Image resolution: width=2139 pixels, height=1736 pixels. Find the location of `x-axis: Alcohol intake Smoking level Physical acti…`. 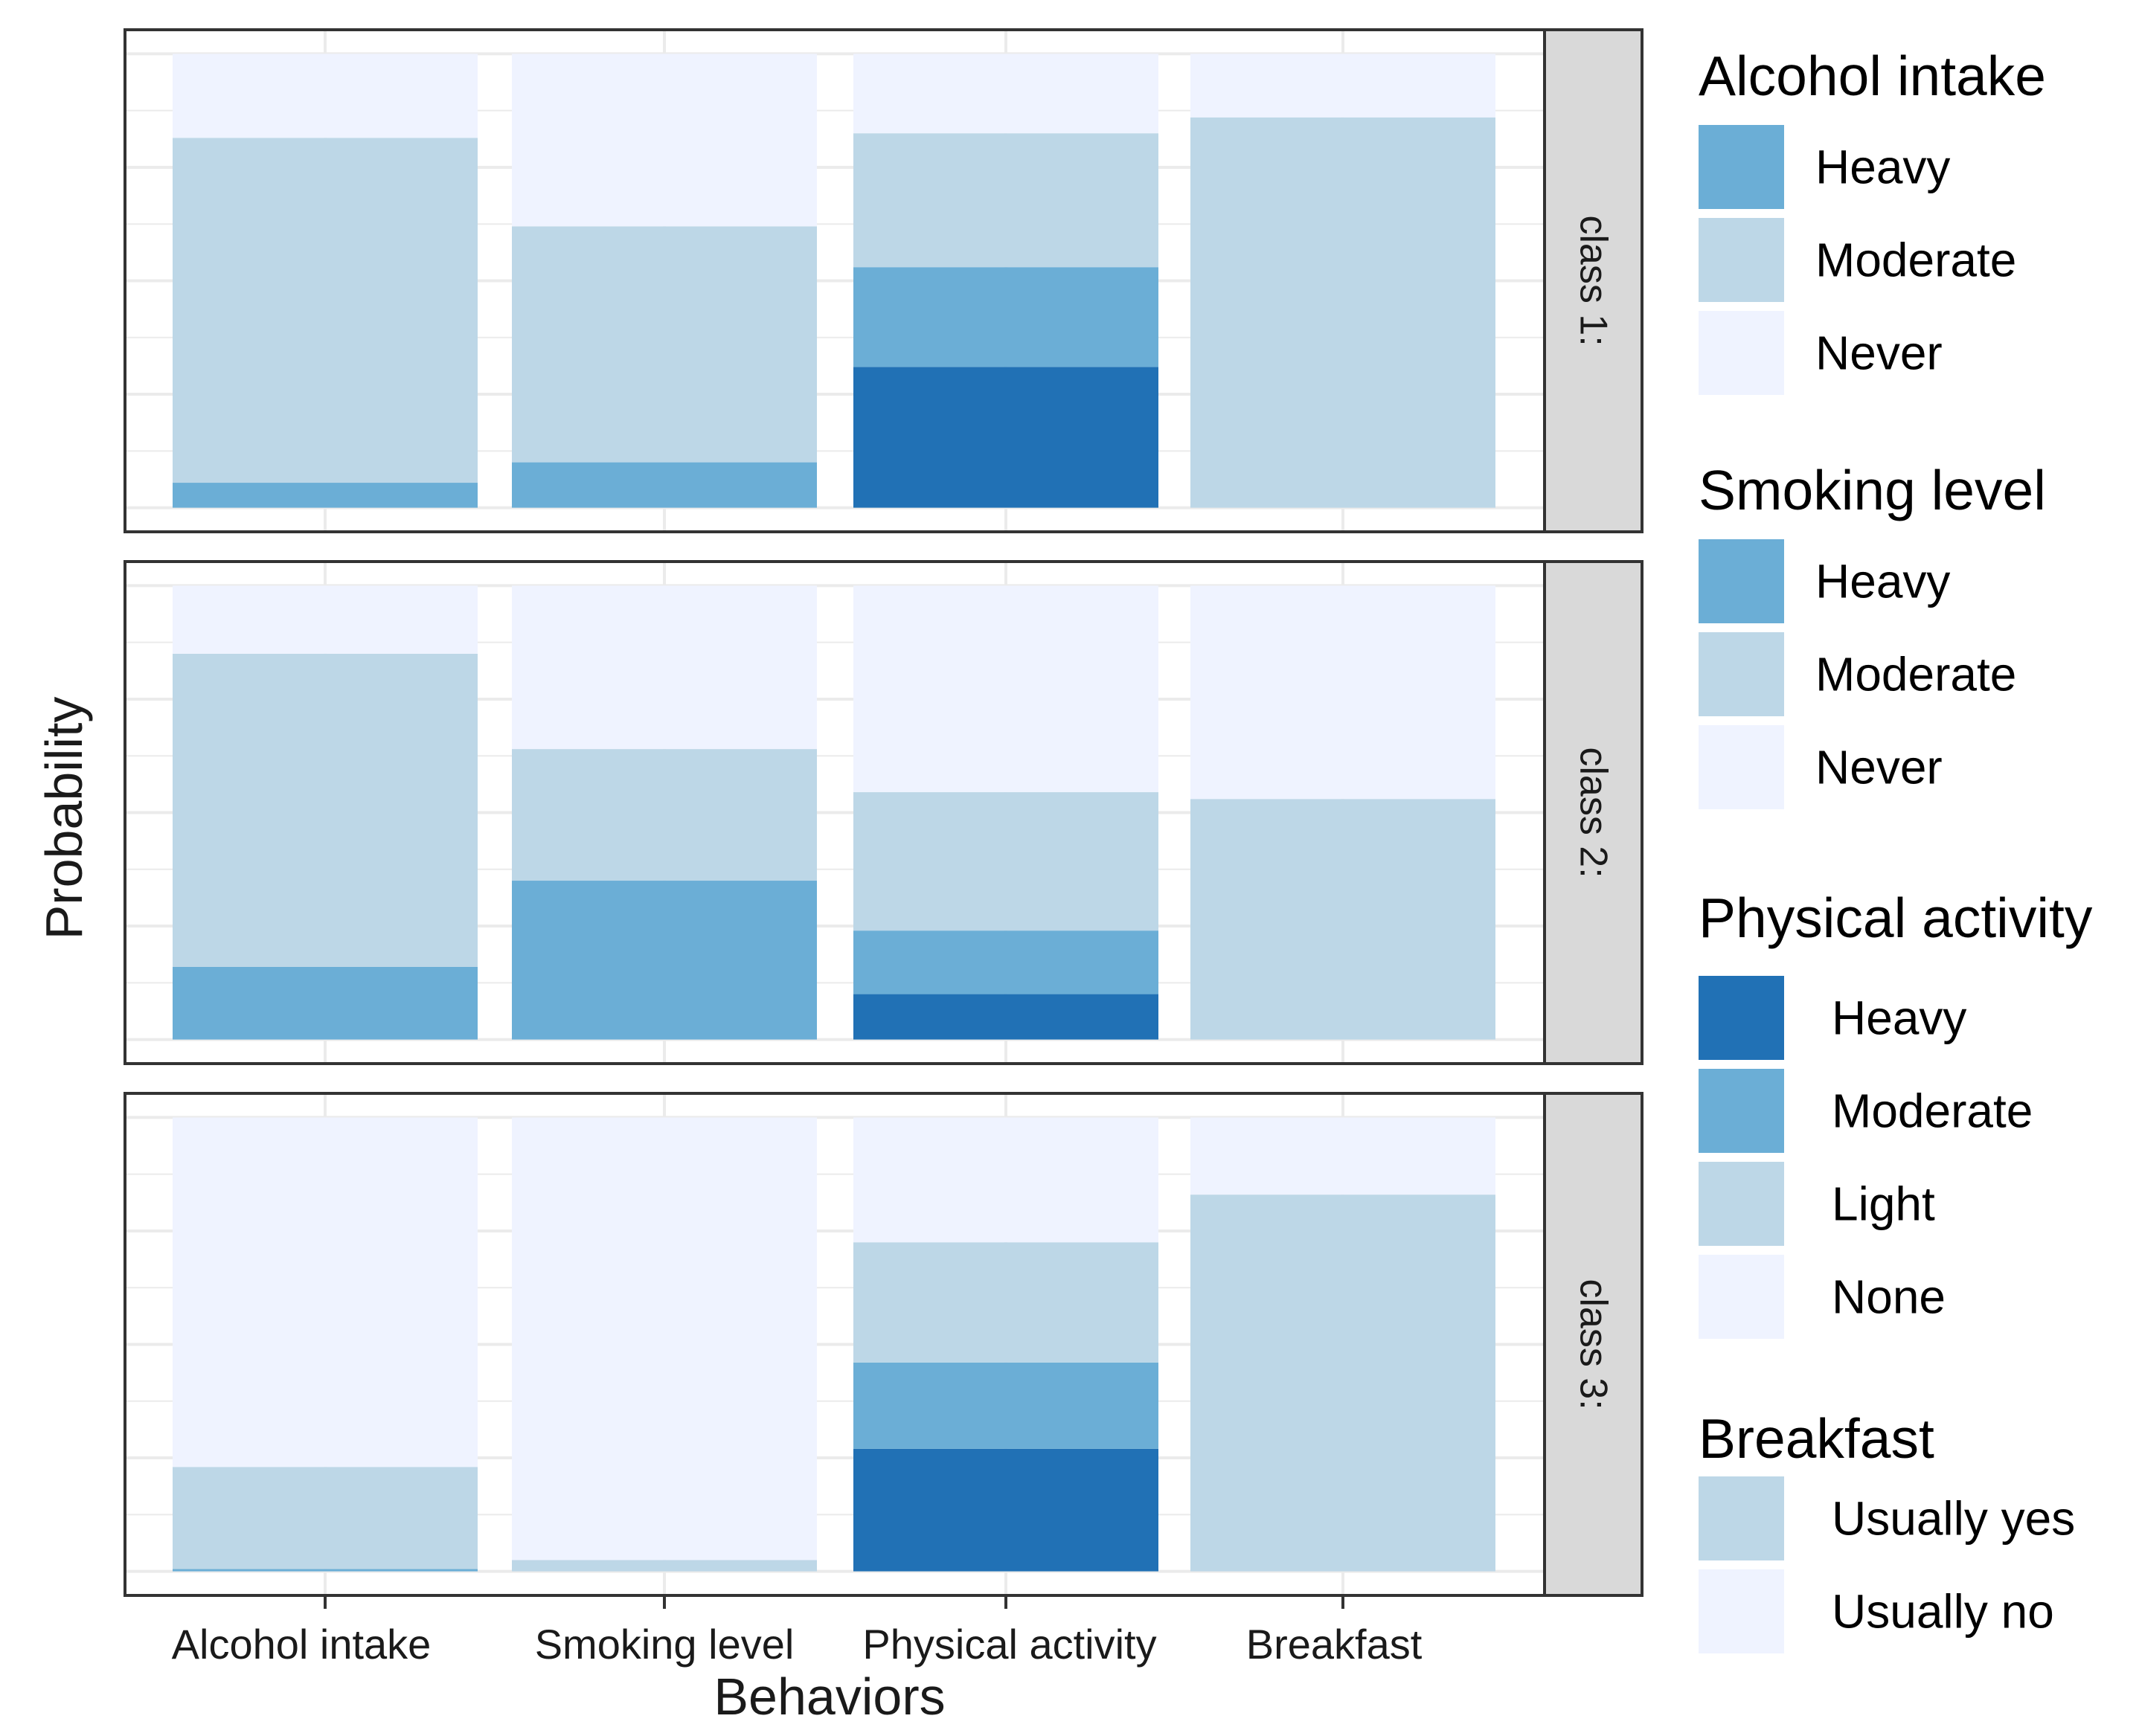

x-axis: Alcohol intake Smoking level Physical acti… is located at coordinates (797, 1631).